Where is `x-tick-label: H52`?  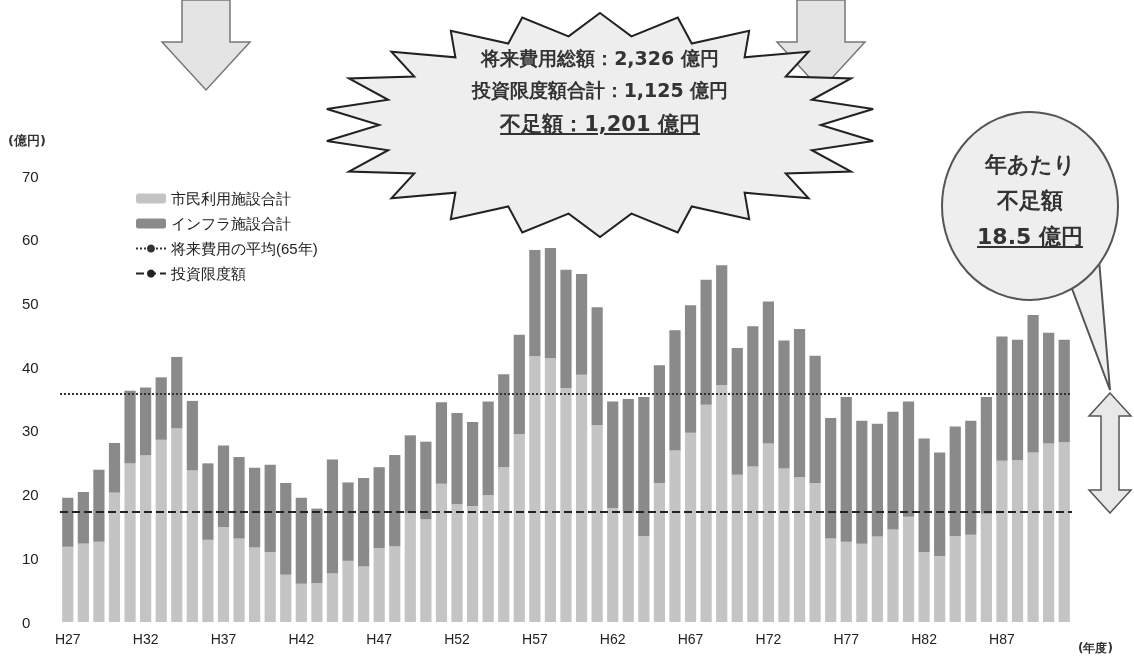 x-tick-label: H52 is located at coordinates (457, 639).